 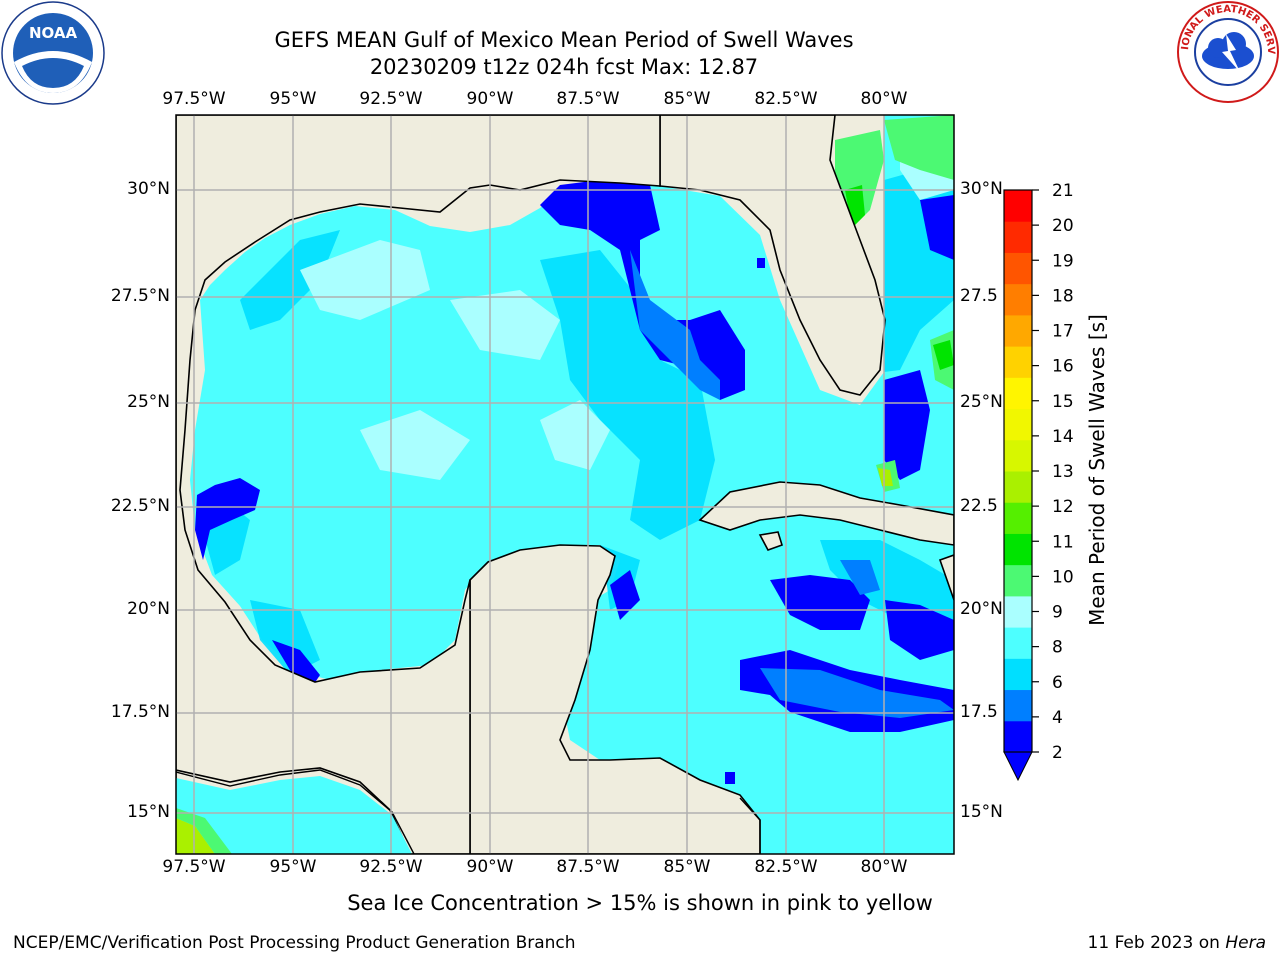 What do you see at coordinates (1057, 648) in the screenshot?
I see `colorbar-tick-label: 8` at bounding box center [1057, 648].